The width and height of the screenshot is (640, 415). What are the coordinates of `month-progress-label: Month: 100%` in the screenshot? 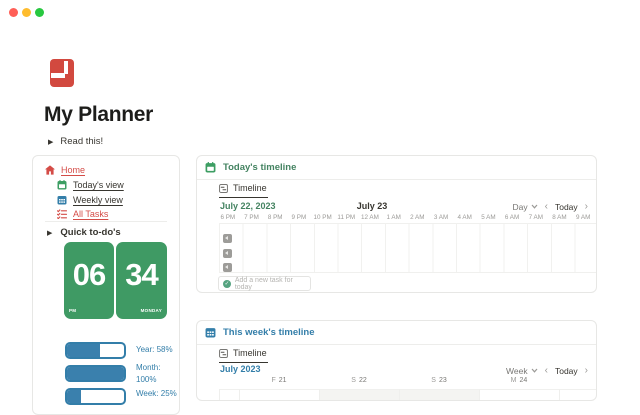 It's located at (148, 373).